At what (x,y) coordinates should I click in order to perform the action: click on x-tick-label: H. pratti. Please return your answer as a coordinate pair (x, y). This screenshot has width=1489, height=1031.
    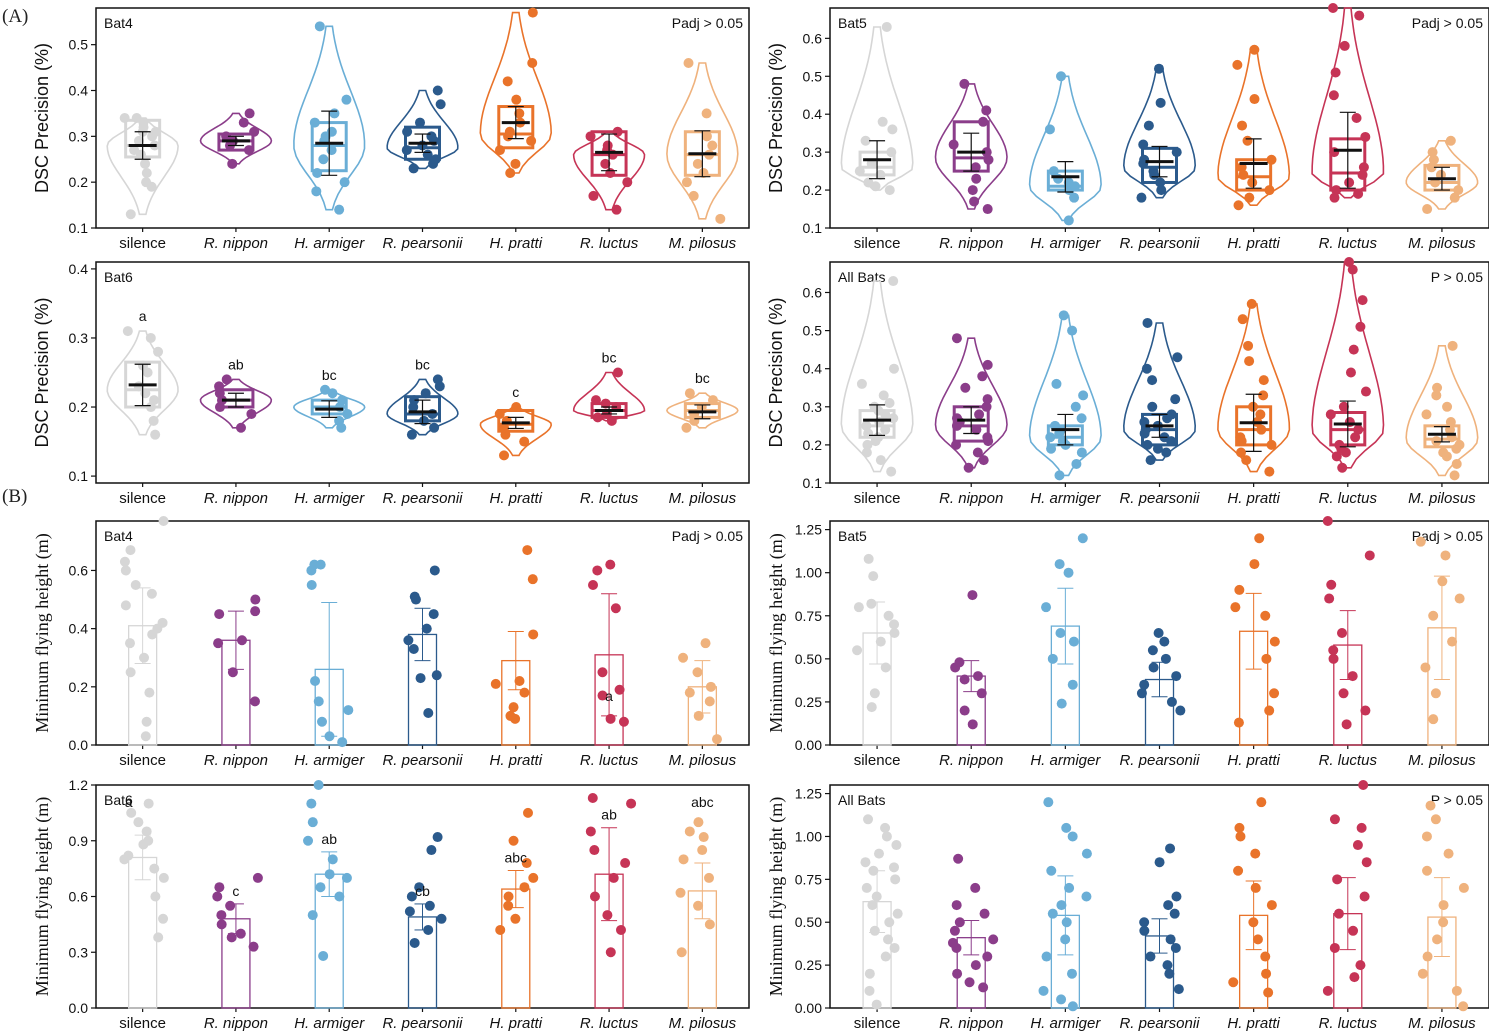
    Looking at the image, I should click on (516, 760).